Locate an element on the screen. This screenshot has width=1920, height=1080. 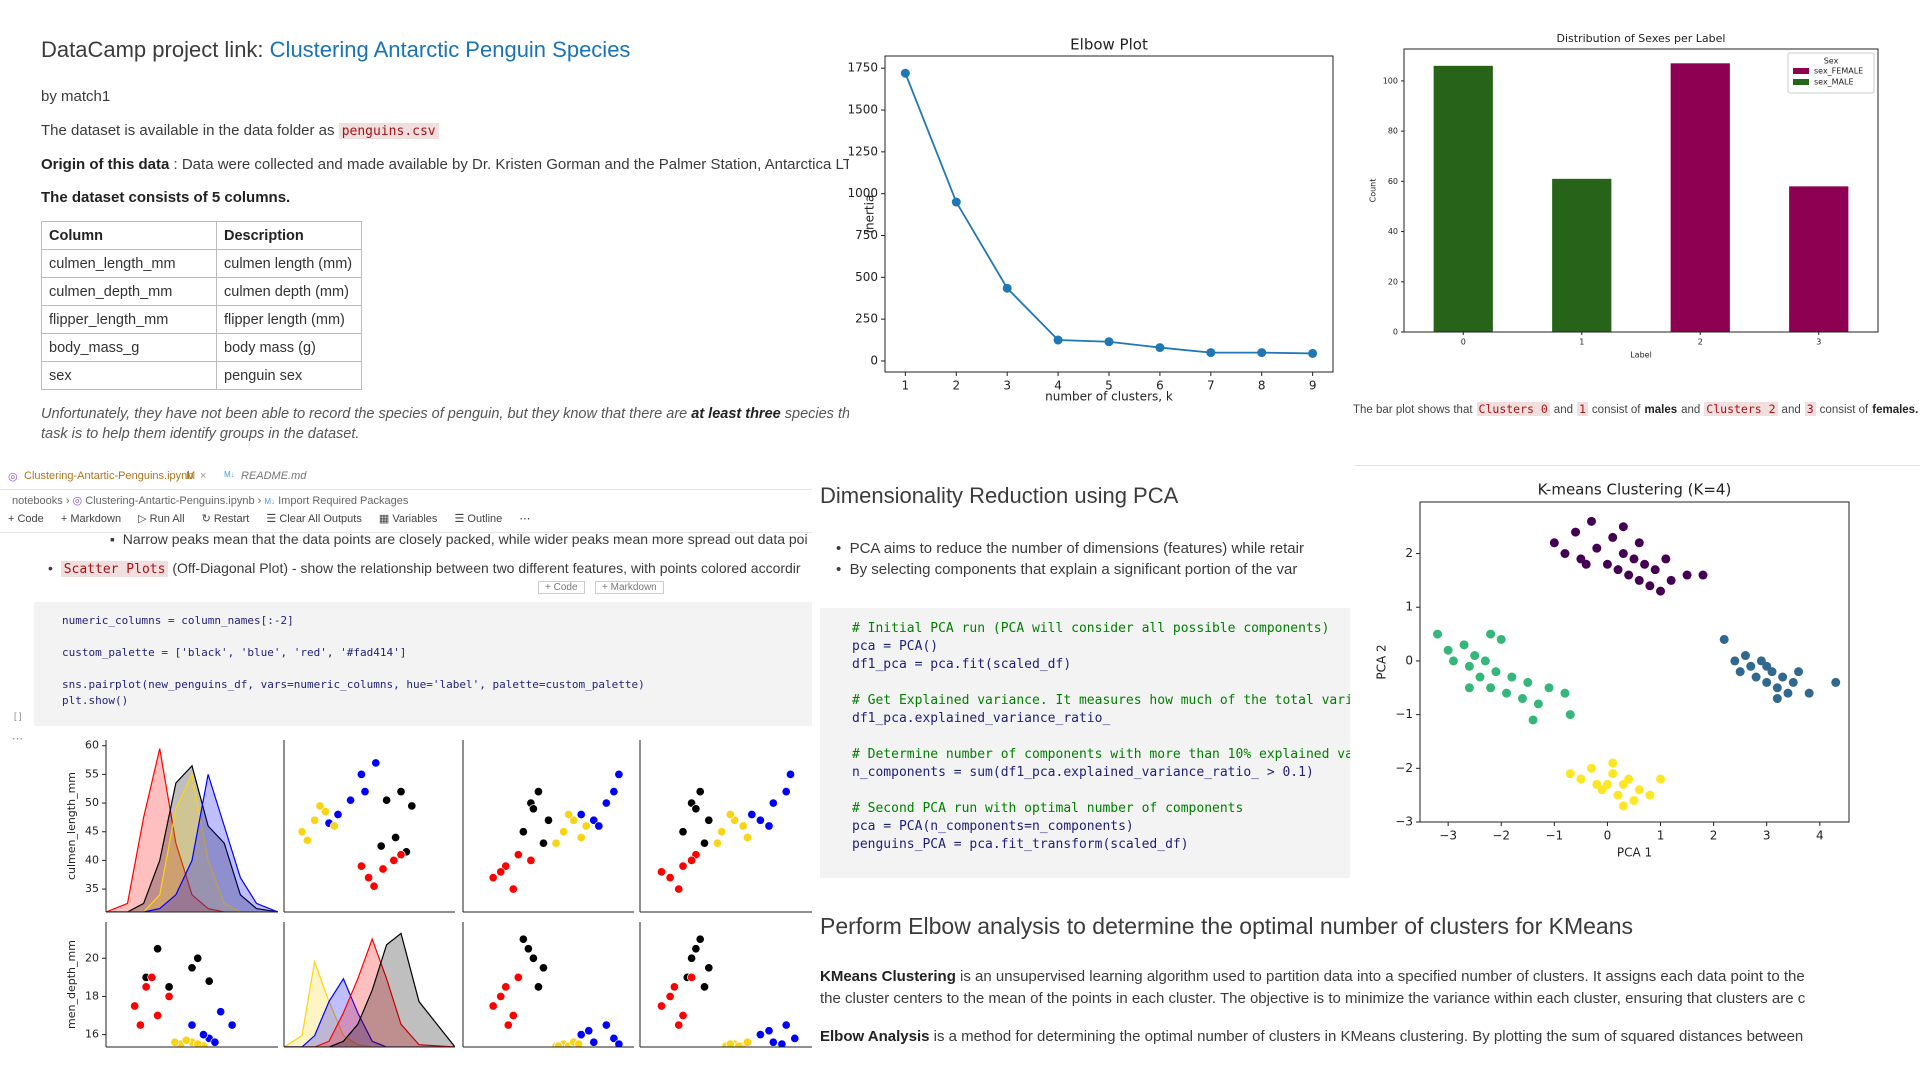
toolbar-button: ☰ Clear All Outputs is located at coordinates (314, 519).